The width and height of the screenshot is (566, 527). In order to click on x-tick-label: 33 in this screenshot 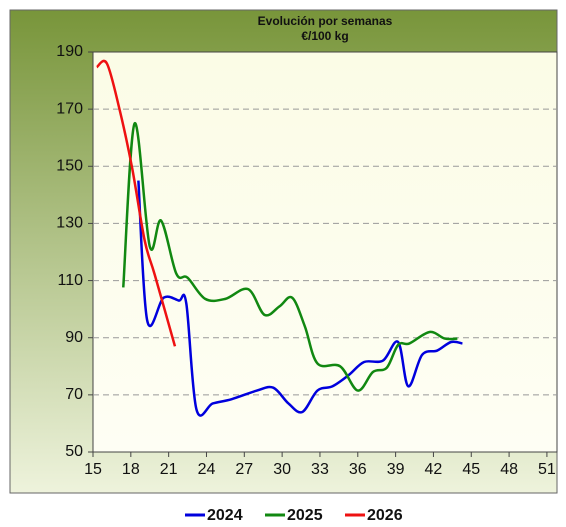, I will do `click(320, 469)`.